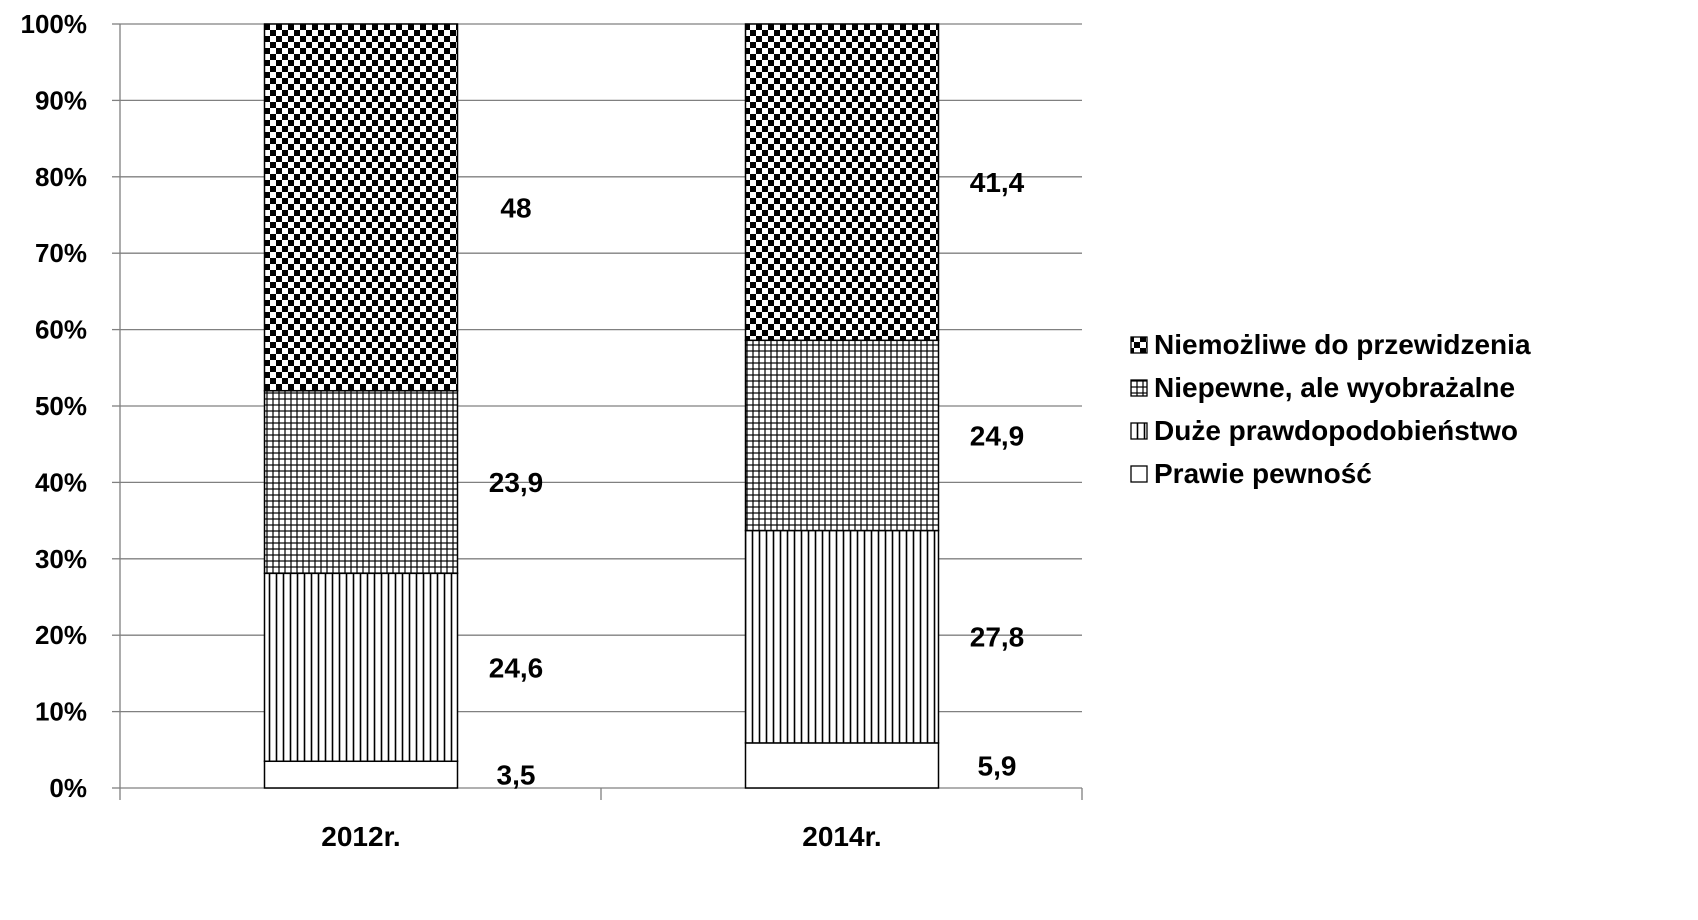 This screenshot has width=1698, height=920. What do you see at coordinates (61, 559) in the screenshot?
I see `y-tick-label: 30%` at bounding box center [61, 559].